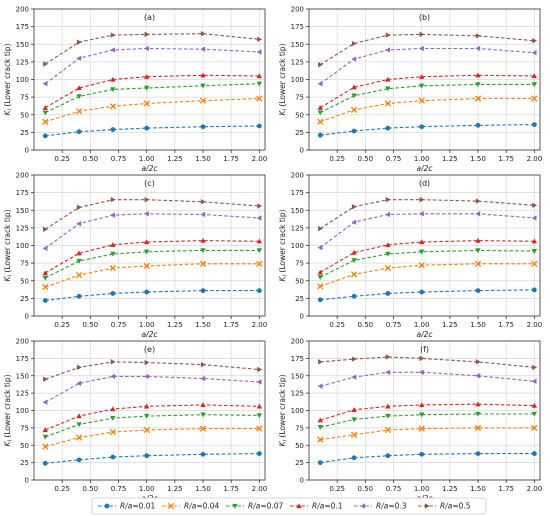 This screenshot has height=516, width=550. I want to click on x-axis-label: a/2c, so click(424, 168).